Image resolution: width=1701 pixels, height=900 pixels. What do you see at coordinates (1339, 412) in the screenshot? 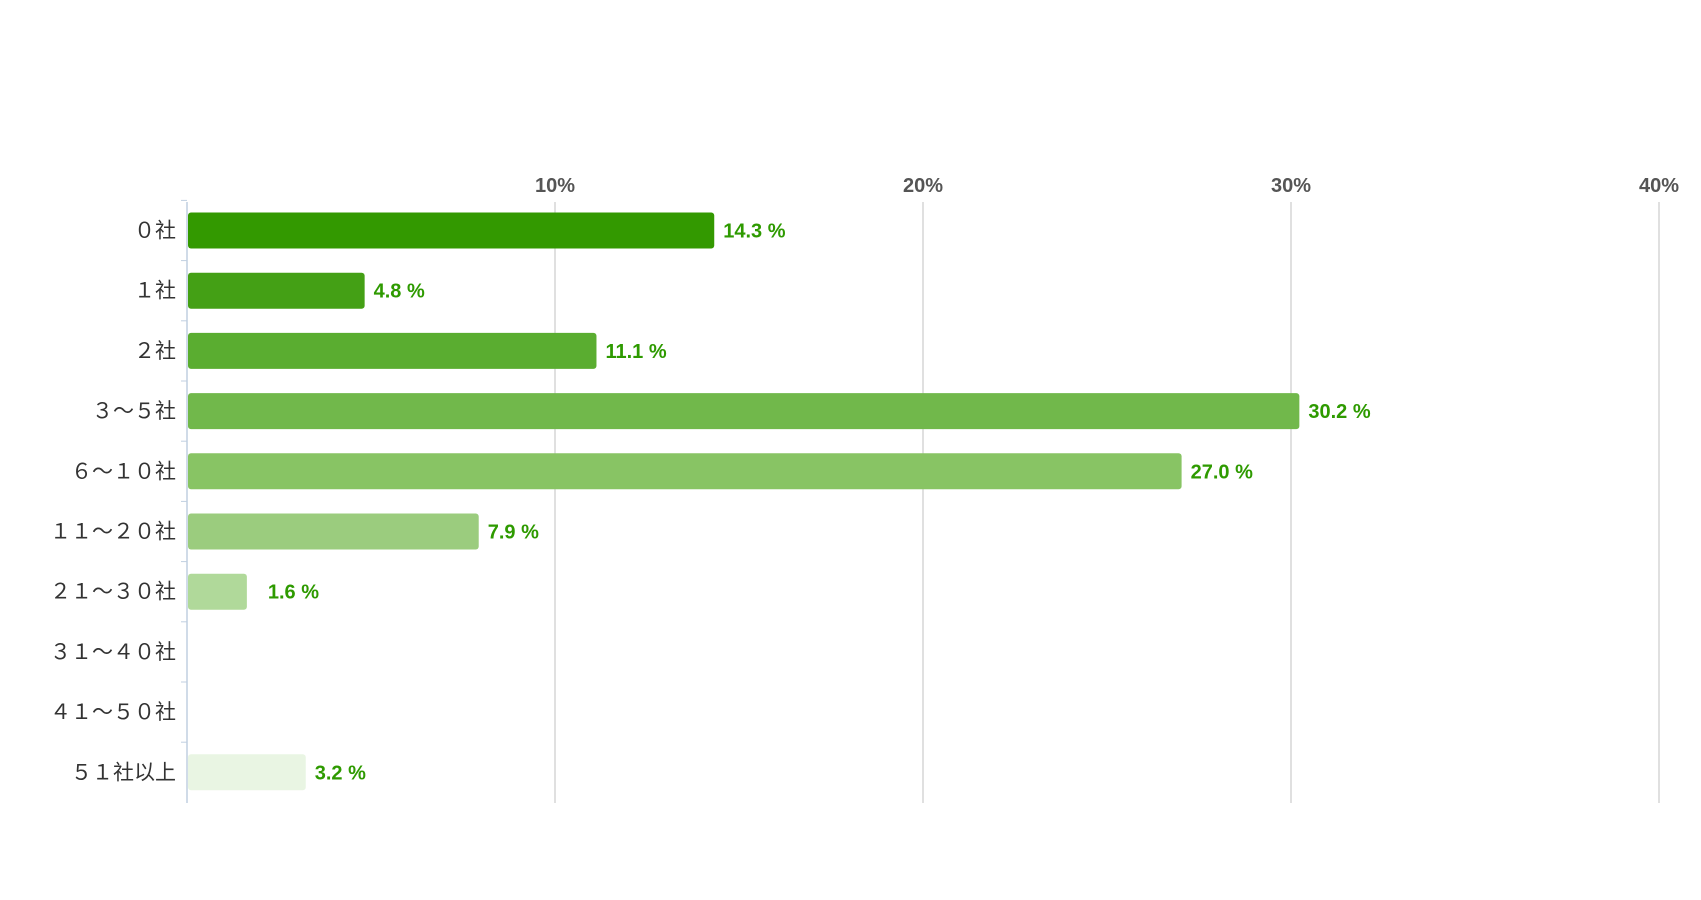
I see `value-label: 30.2 %` at bounding box center [1339, 412].